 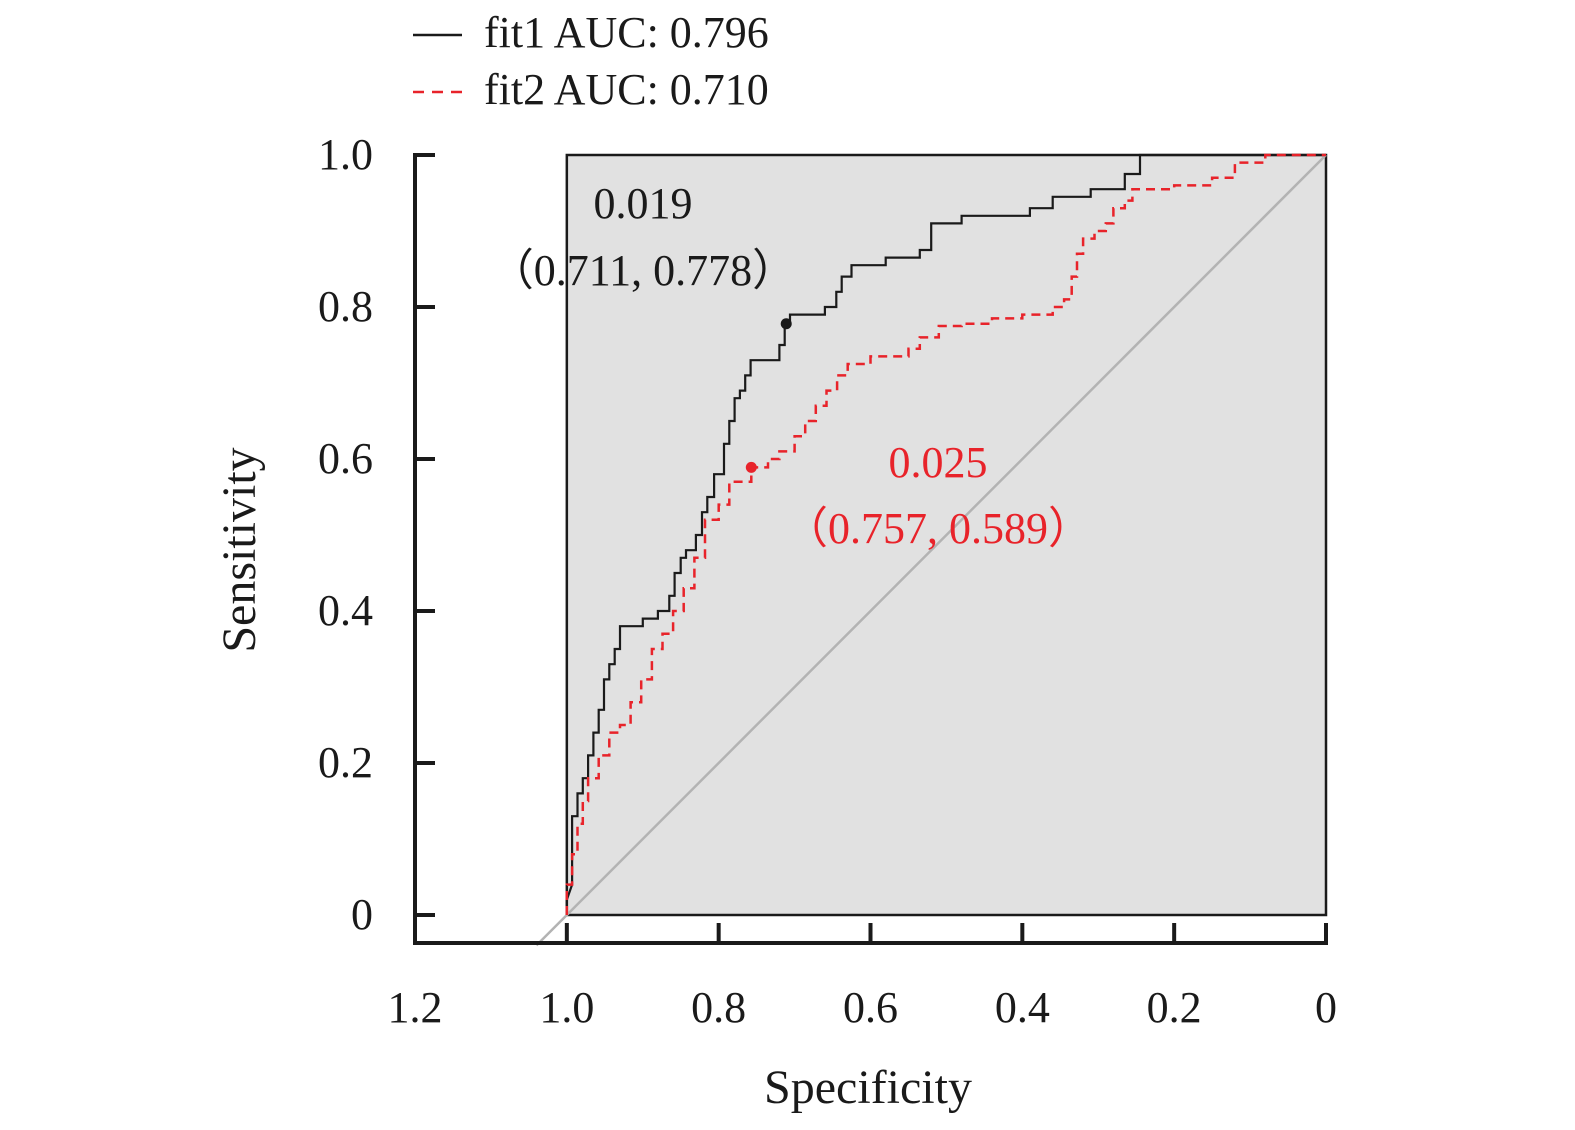 I want to click on x-axis-label: Specificity, so click(x=868, y=1087).